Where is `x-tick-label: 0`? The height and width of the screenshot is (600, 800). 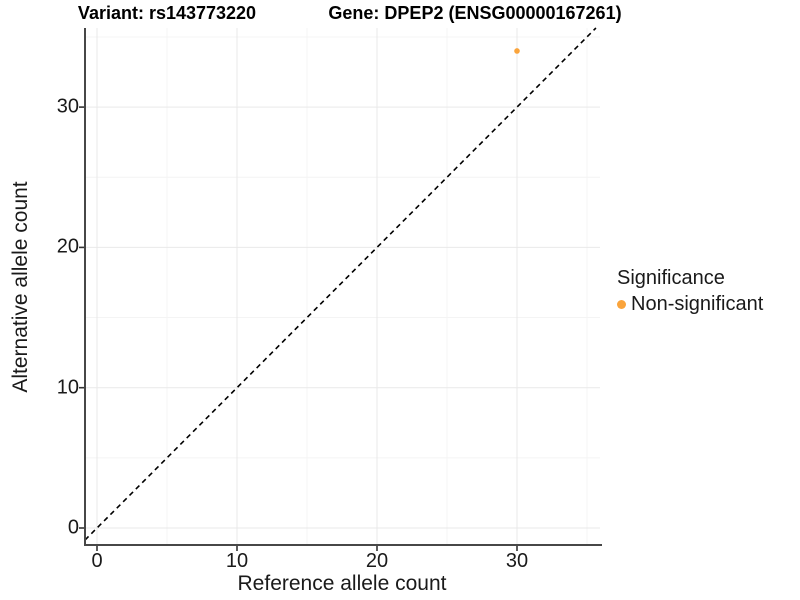
x-tick-label: 0 is located at coordinates (97, 561).